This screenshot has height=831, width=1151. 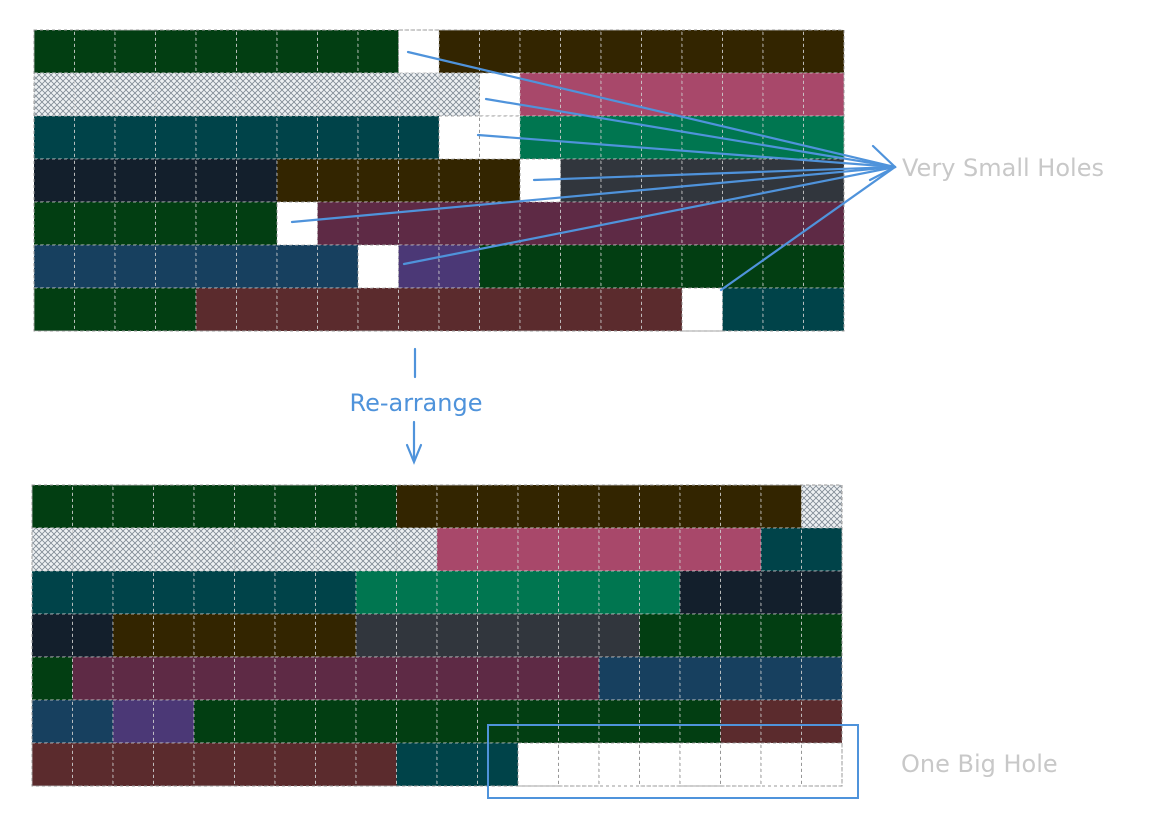 I want to click on rearrange-label: Re-arrange, so click(x=416, y=403).